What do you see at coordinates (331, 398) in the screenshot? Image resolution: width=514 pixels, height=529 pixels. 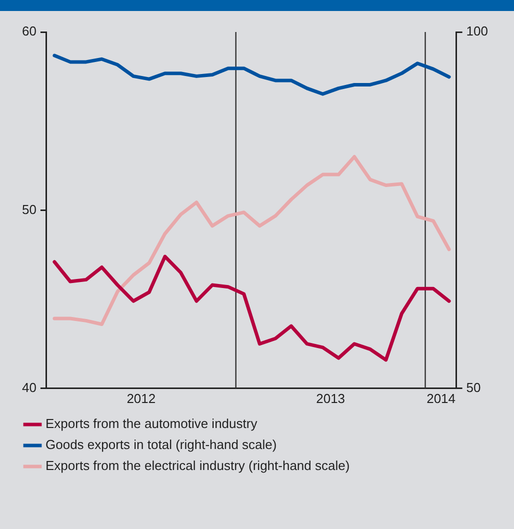 I see `x-tick-label: 2013` at bounding box center [331, 398].